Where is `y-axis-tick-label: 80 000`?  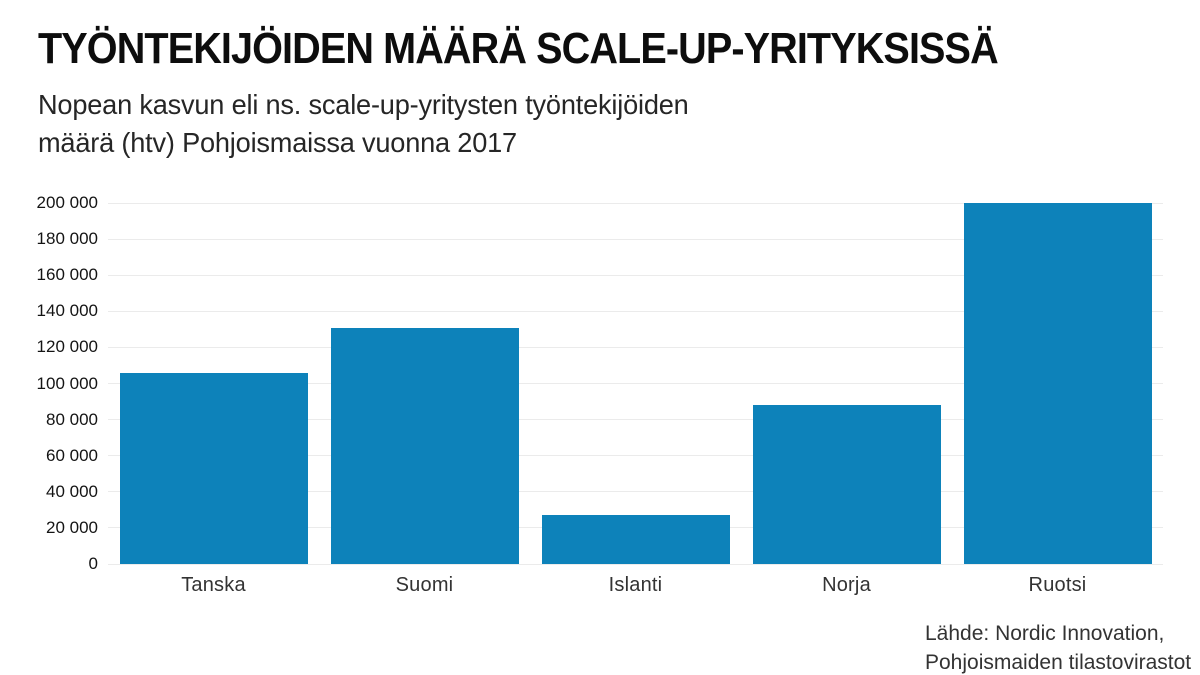
y-axis-tick-label: 80 000 is located at coordinates (72, 419).